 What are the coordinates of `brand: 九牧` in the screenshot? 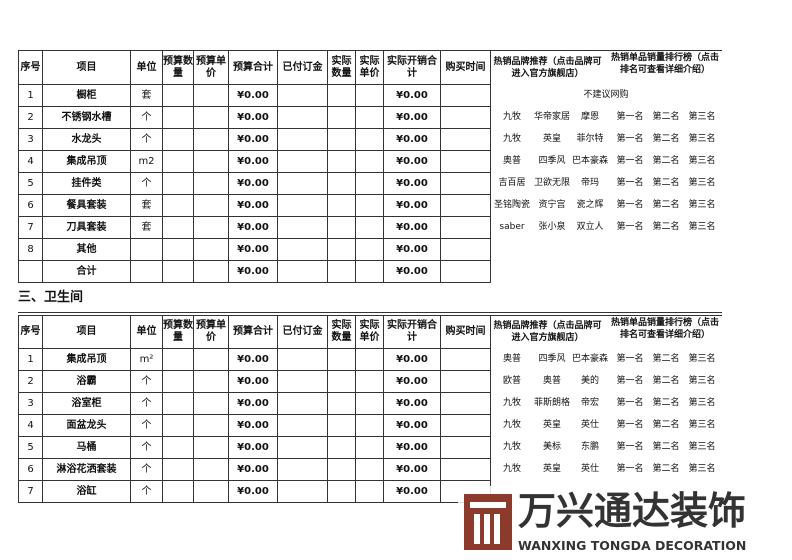 It's located at (511, 425).